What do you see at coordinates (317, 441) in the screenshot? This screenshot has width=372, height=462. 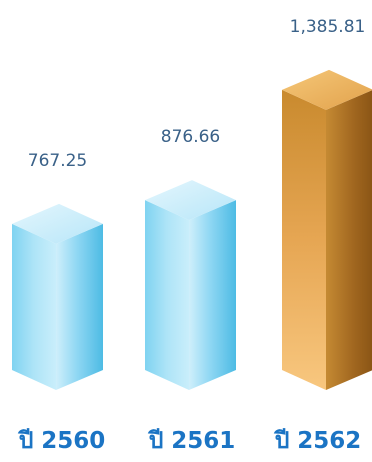 I see `category-label: ปี 2562` at bounding box center [317, 441].